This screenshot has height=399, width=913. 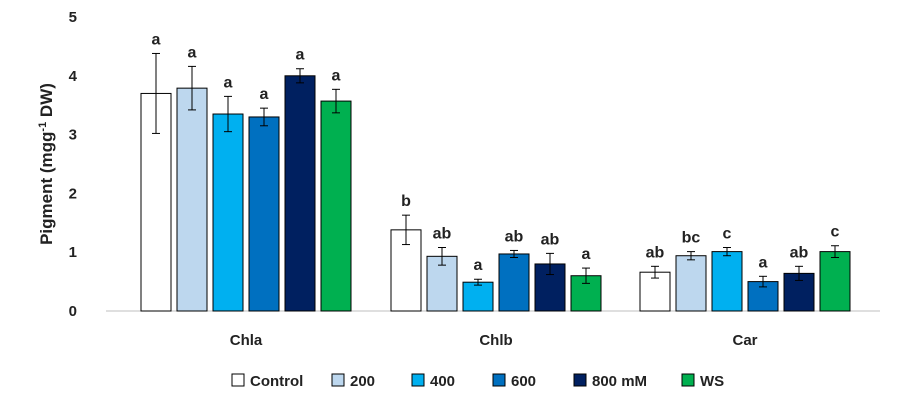 What do you see at coordinates (73, 252) in the screenshot?
I see `y-tick-label: 1` at bounding box center [73, 252].